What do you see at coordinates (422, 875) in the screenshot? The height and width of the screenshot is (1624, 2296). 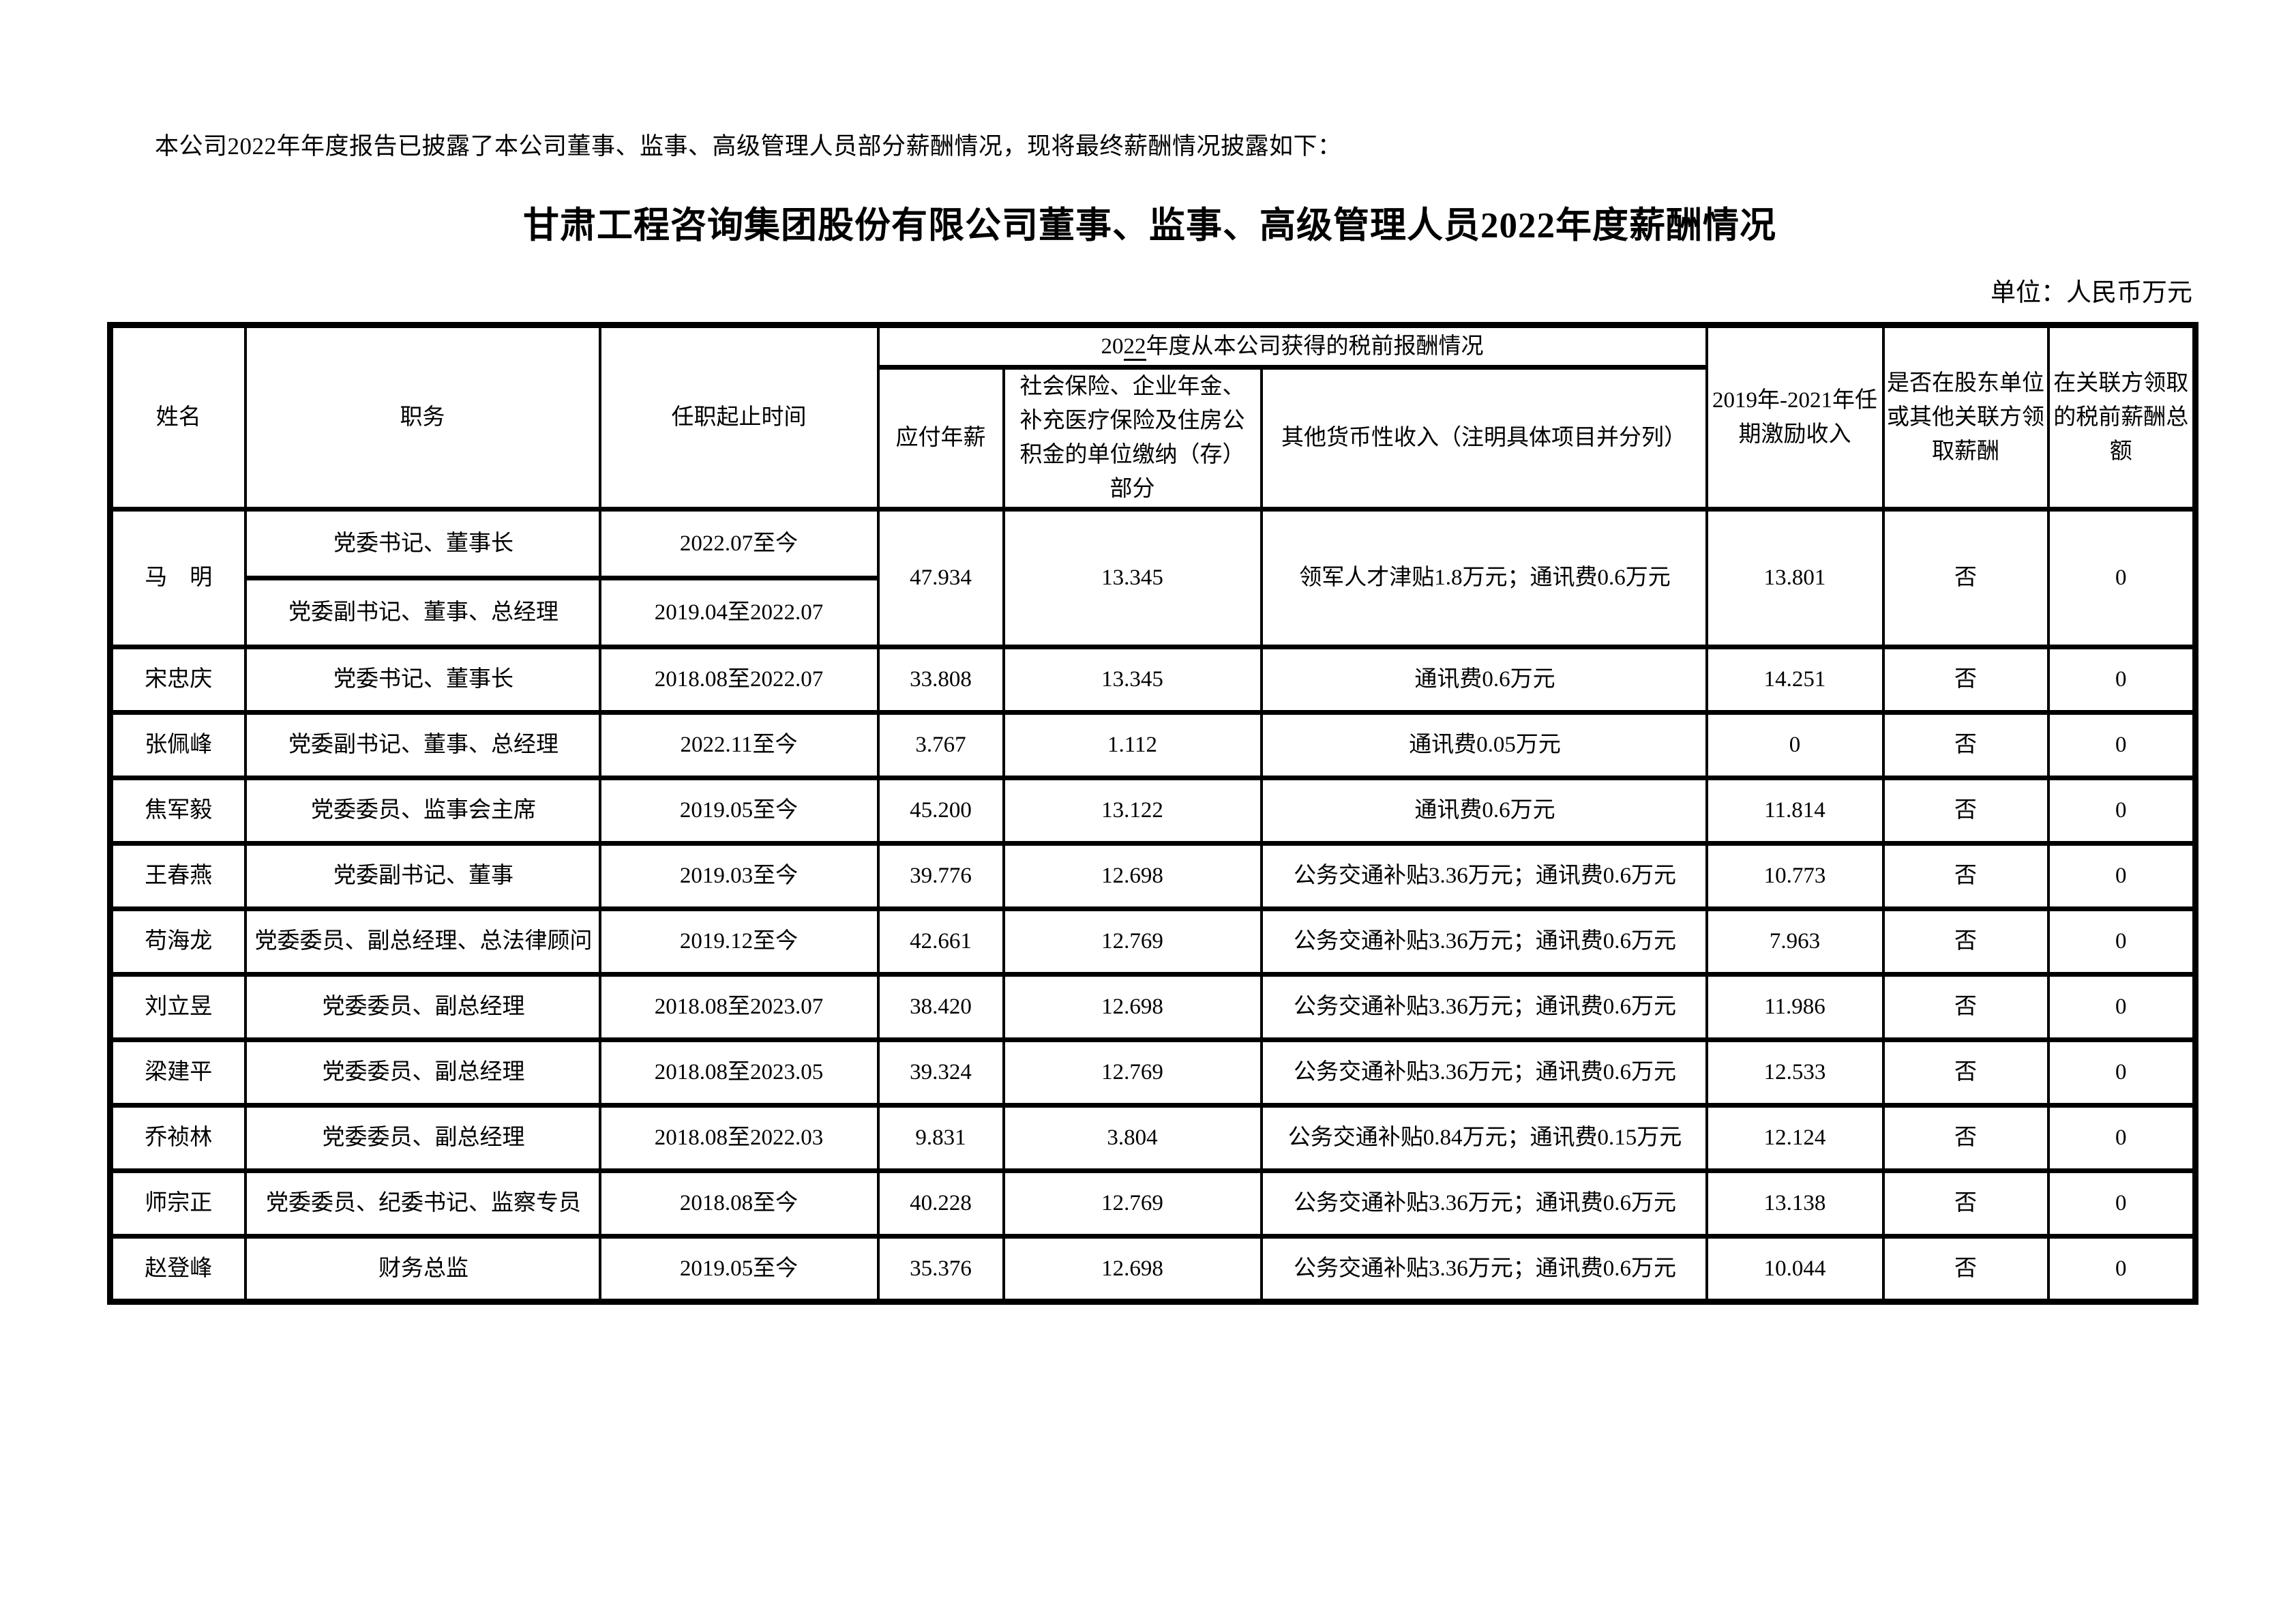 I see `cell-position: 党委副书记、董事` at bounding box center [422, 875].